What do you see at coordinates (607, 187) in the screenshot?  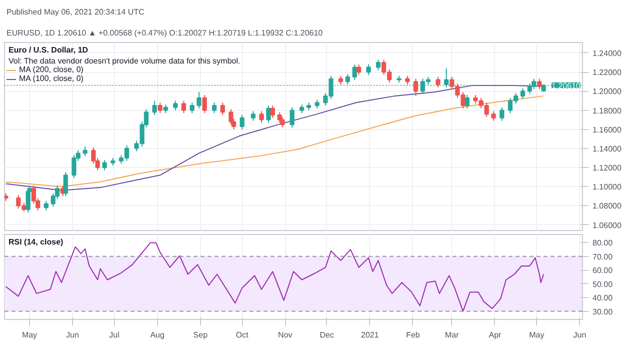 I see `y-tick-label: 1.10000` at bounding box center [607, 187].